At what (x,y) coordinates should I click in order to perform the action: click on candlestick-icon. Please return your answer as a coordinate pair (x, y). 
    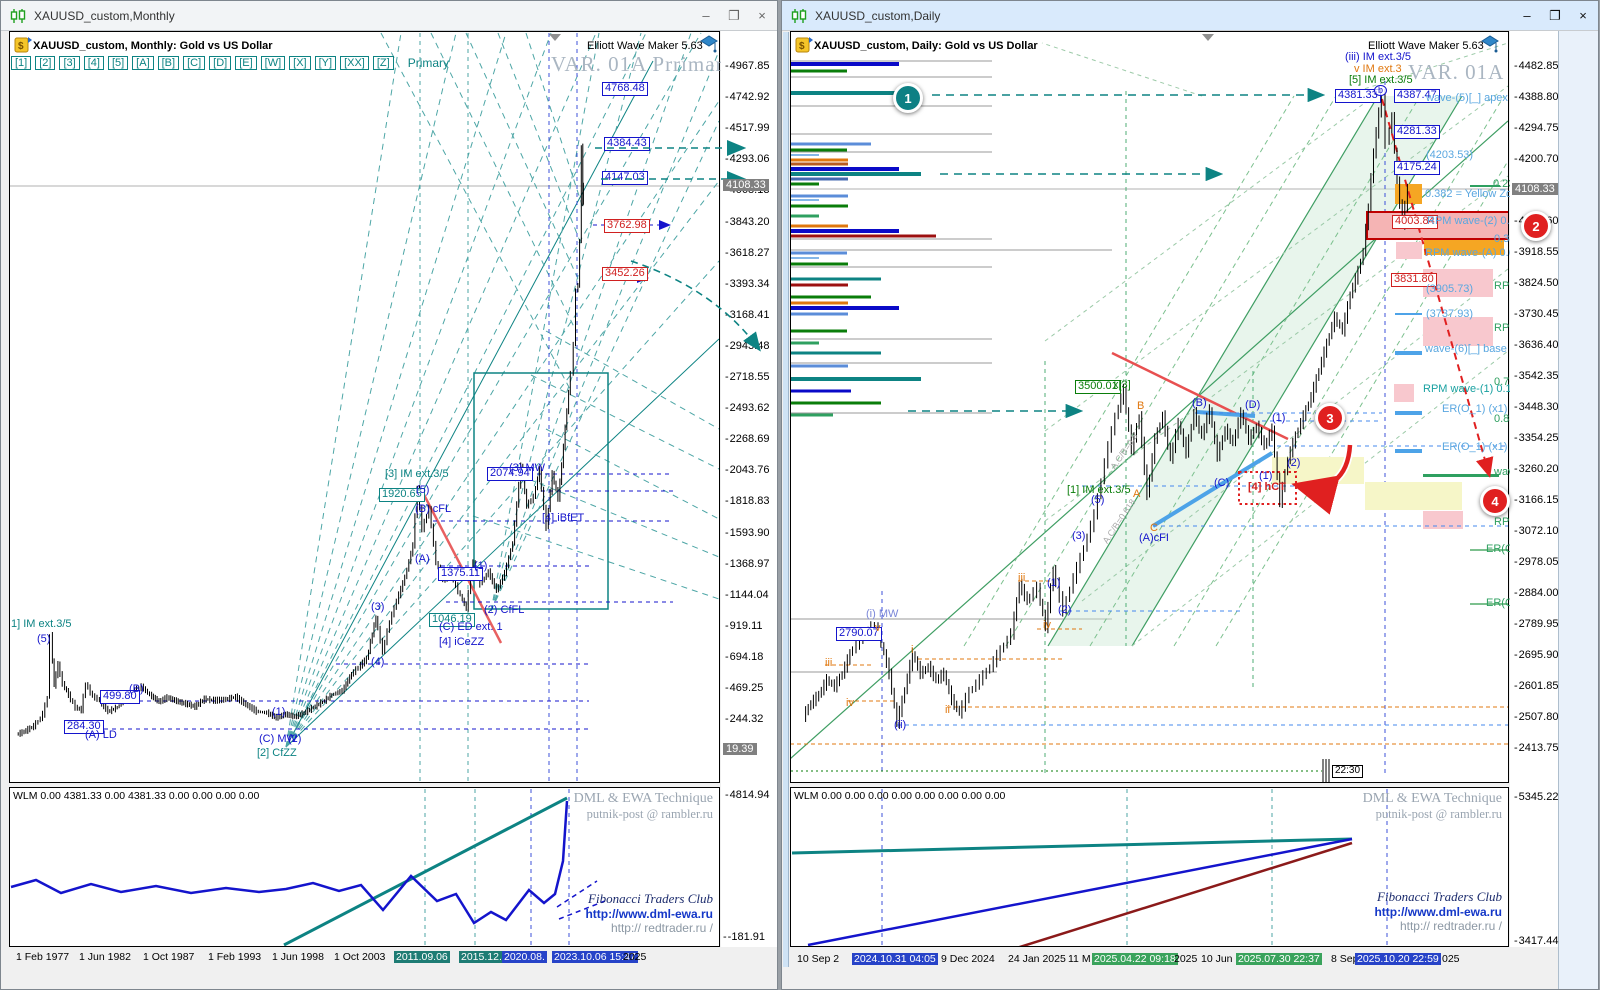
    Looking at the image, I should click on (799, 15).